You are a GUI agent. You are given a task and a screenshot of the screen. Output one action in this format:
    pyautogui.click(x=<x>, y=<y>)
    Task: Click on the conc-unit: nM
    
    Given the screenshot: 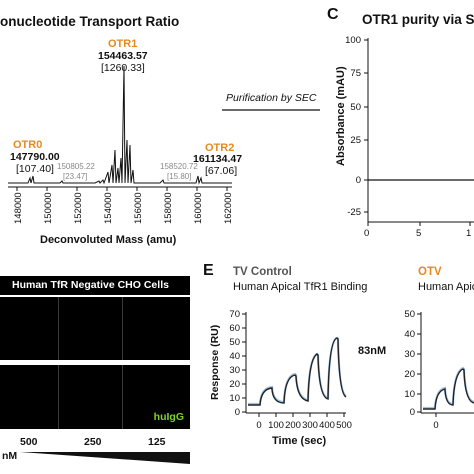 What is the action you would take?
    pyautogui.click(x=10, y=456)
    